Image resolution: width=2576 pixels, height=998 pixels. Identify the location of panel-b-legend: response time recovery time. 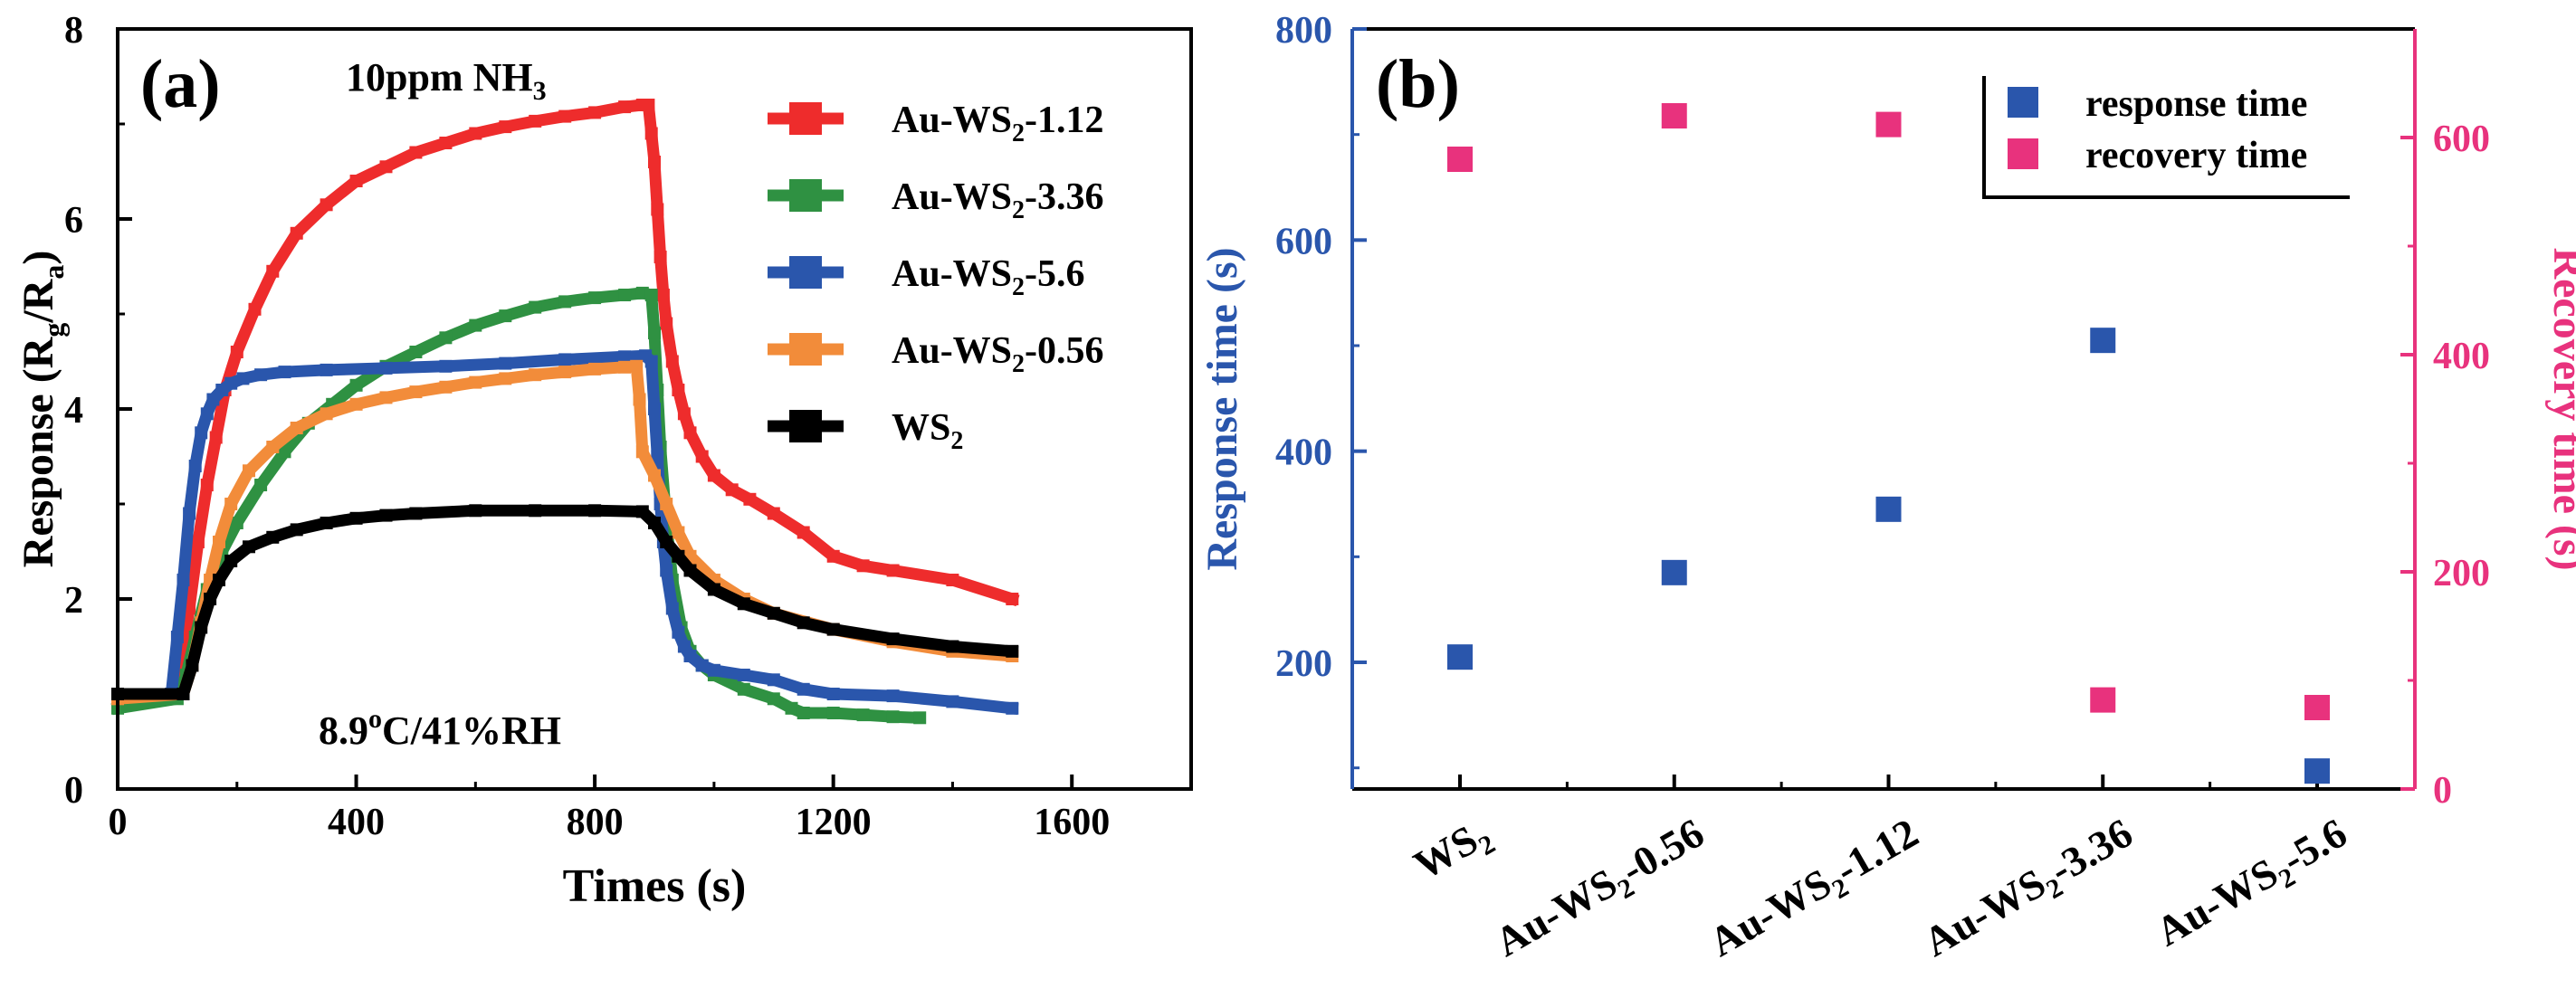
(2166, 137).